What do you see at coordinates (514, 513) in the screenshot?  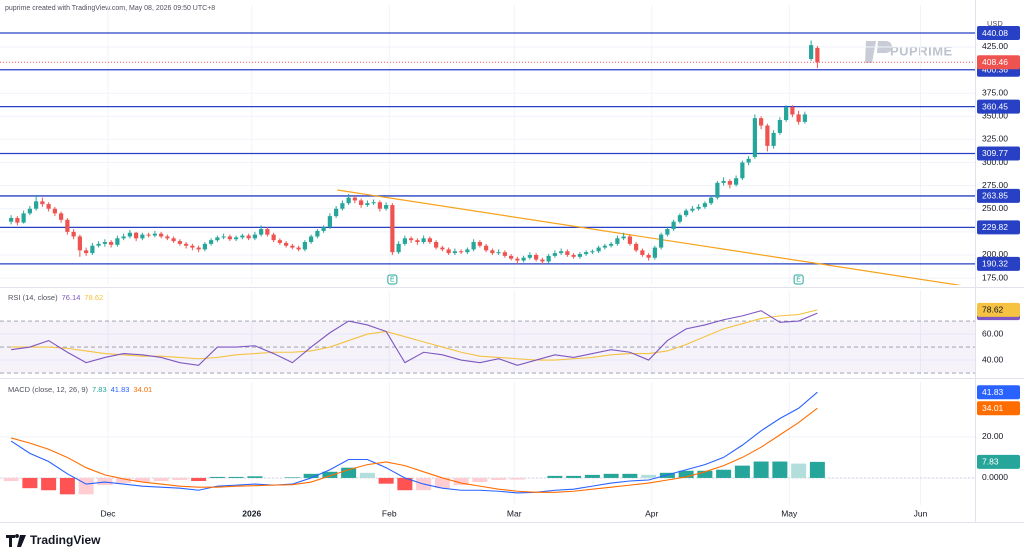 I see `x-tick-label: Mar` at bounding box center [514, 513].